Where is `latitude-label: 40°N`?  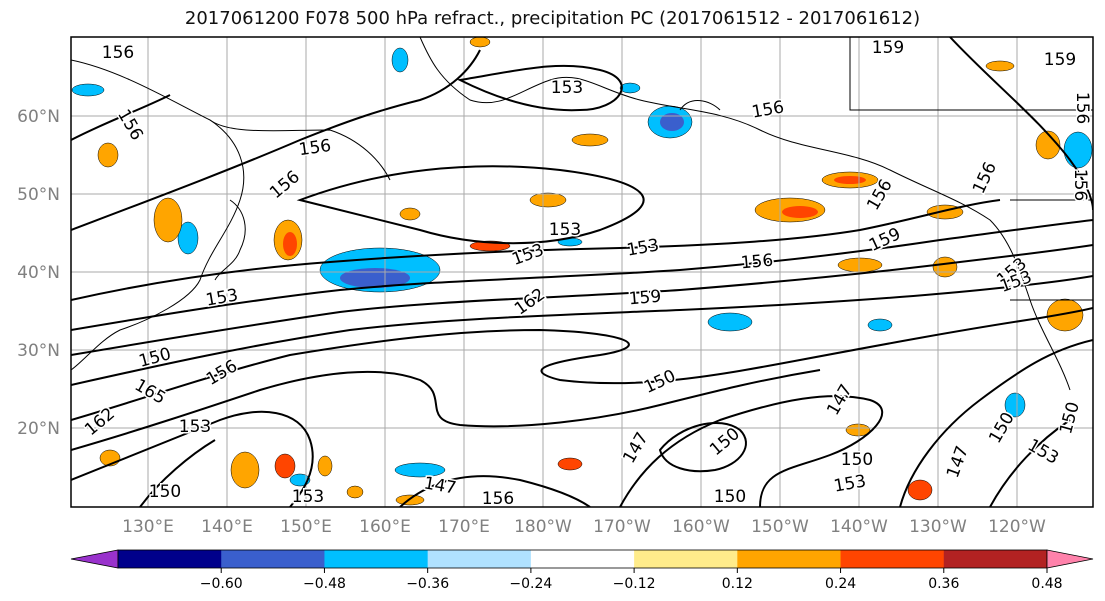 latitude-label: 40°N is located at coordinates (38, 273).